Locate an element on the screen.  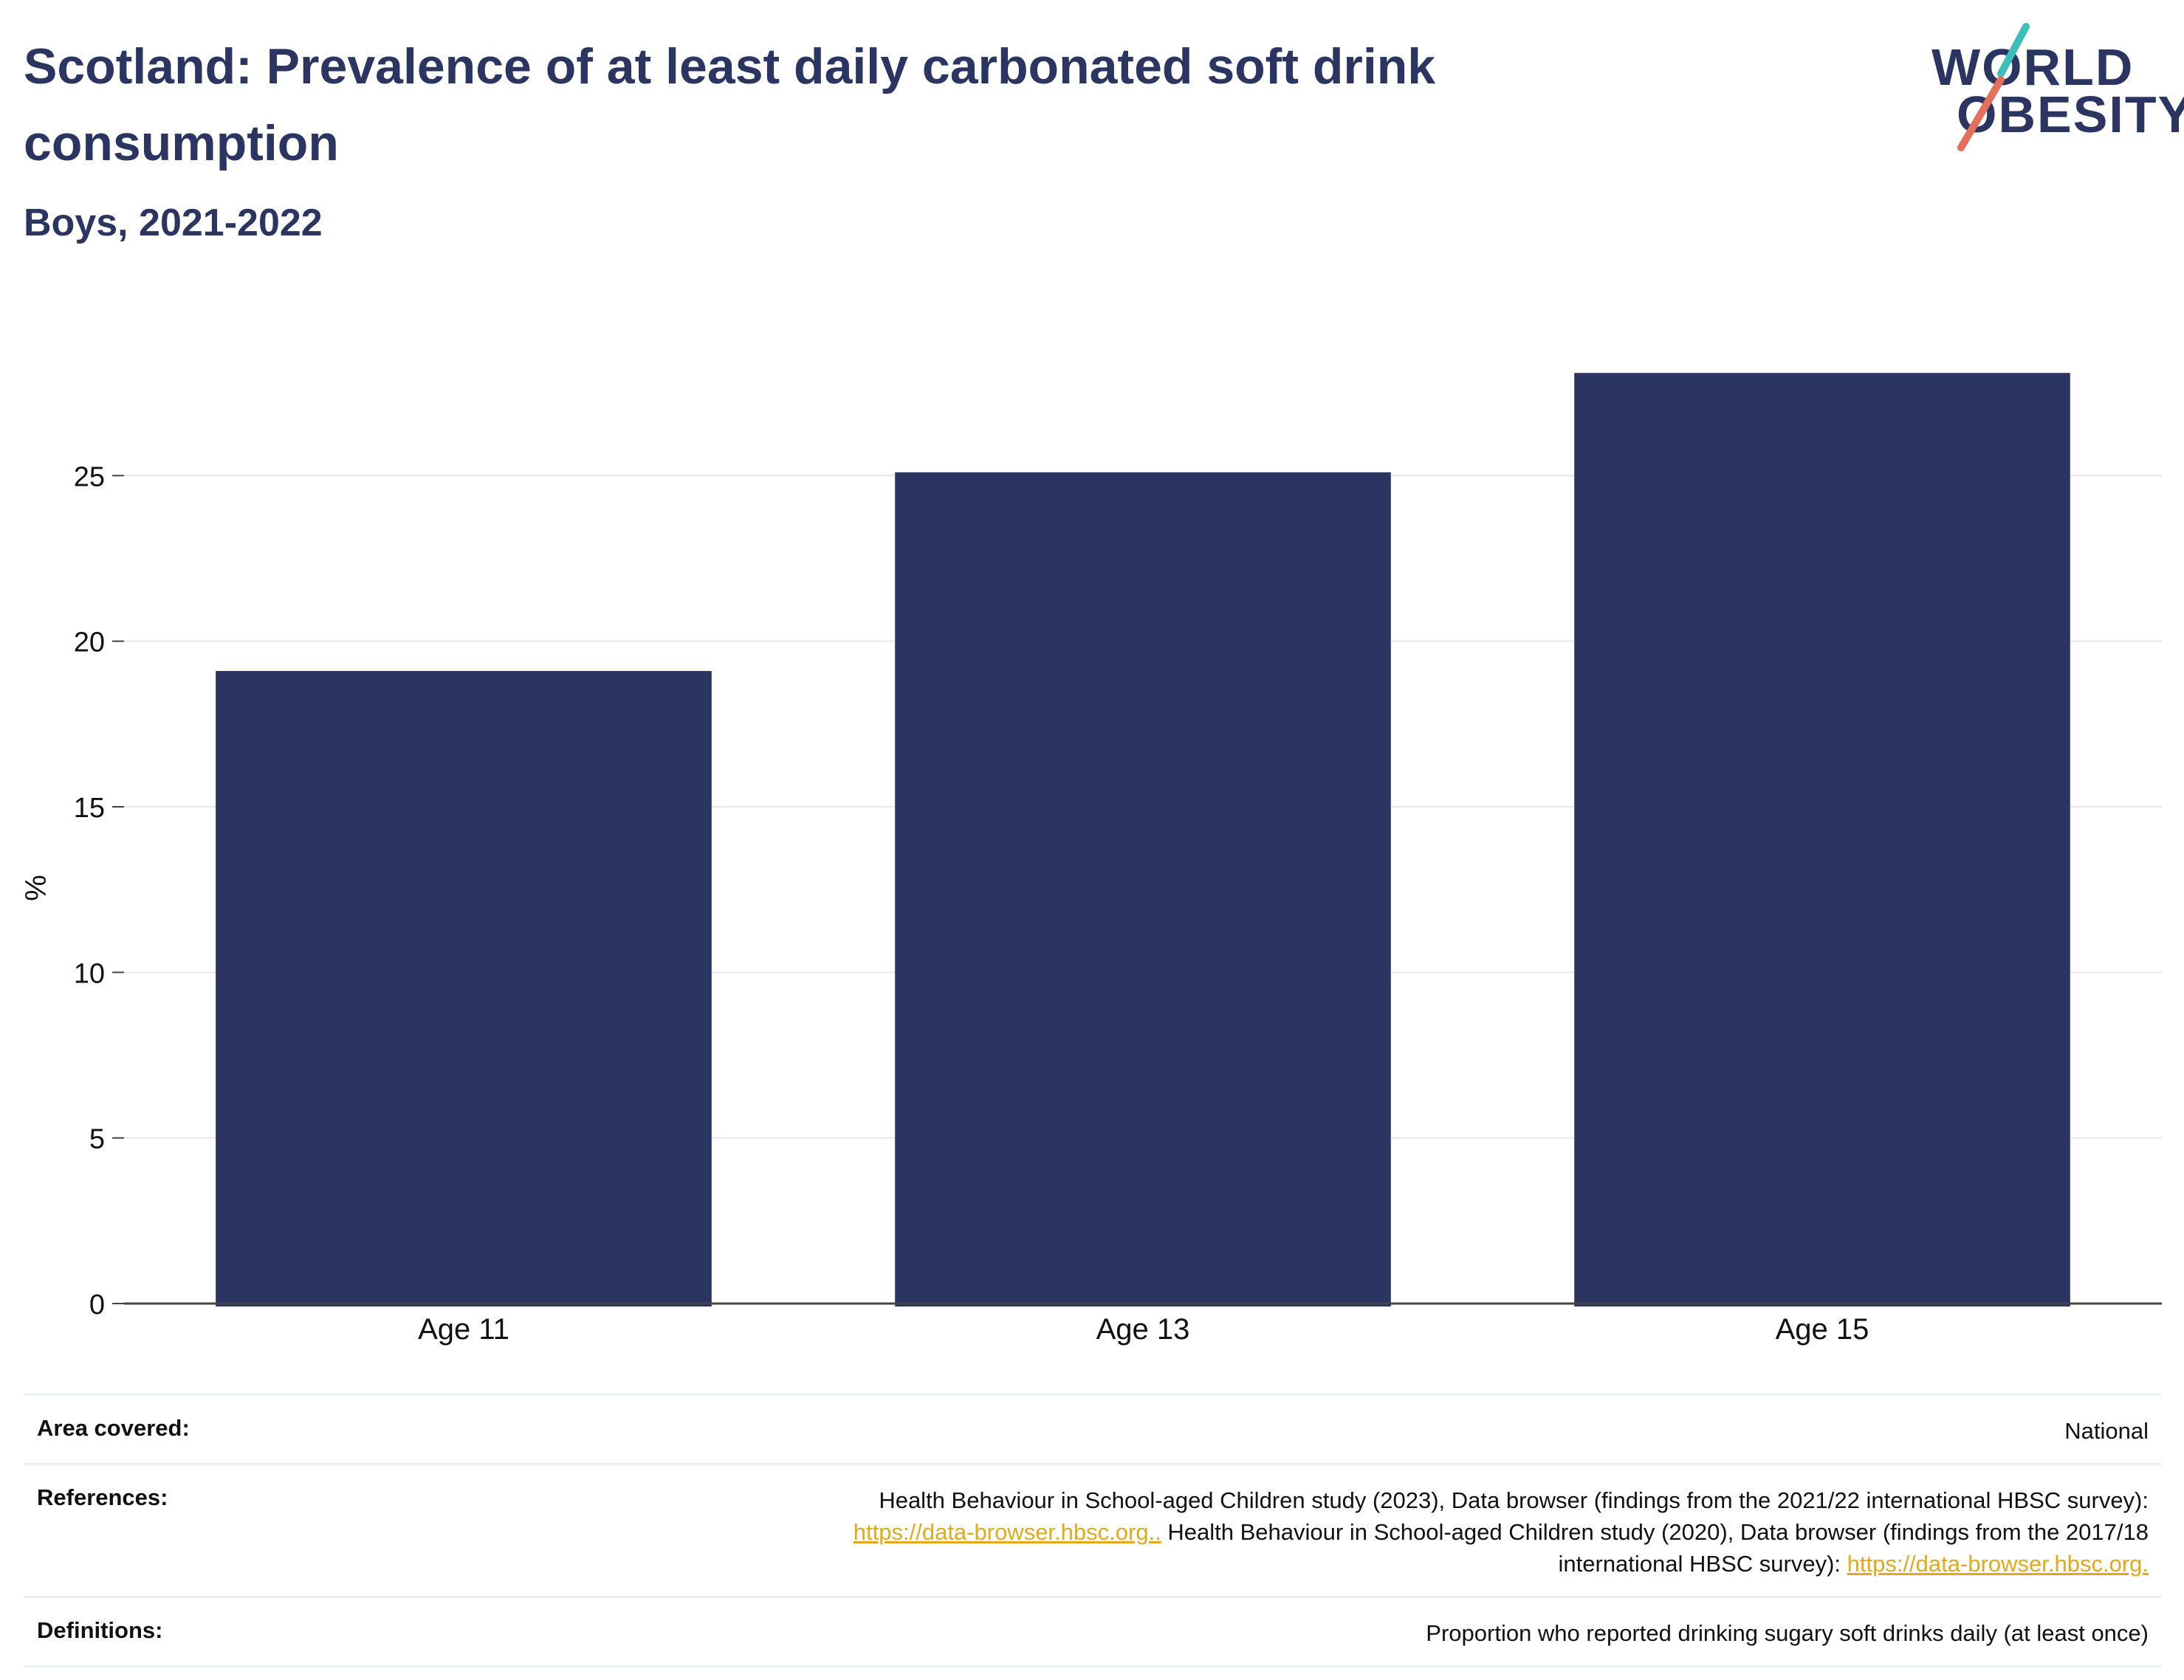
reference-text-3: international HBSC survey): is located at coordinates (1703, 1564).